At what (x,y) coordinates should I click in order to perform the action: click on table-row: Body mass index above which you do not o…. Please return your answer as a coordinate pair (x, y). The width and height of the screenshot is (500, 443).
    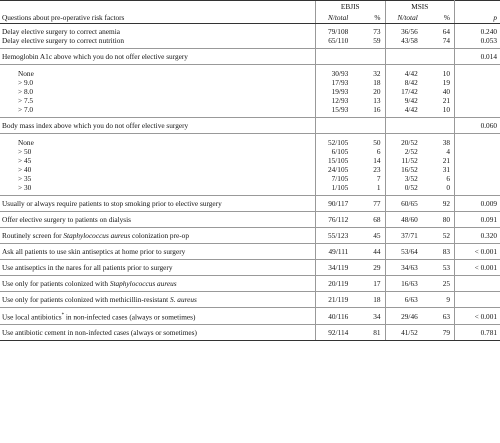
    Looking at the image, I should click on (250, 125).